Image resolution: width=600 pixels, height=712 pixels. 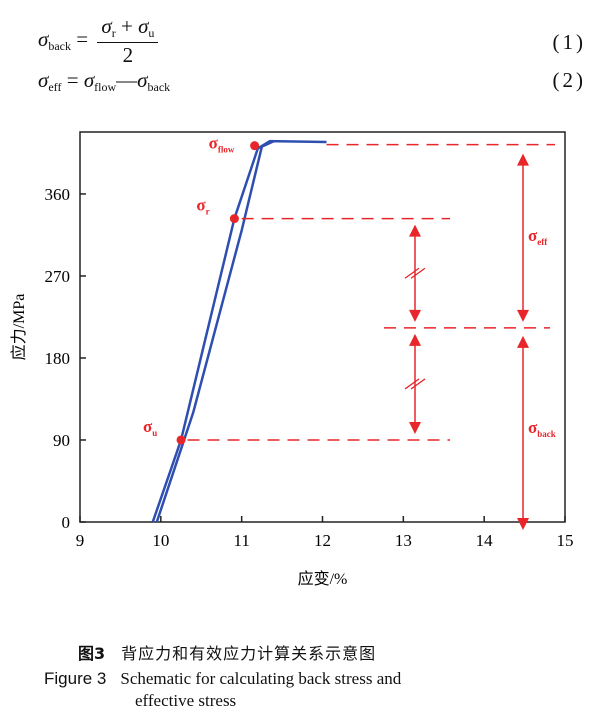 I want to click on marker-u, so click(x=181, y=440).